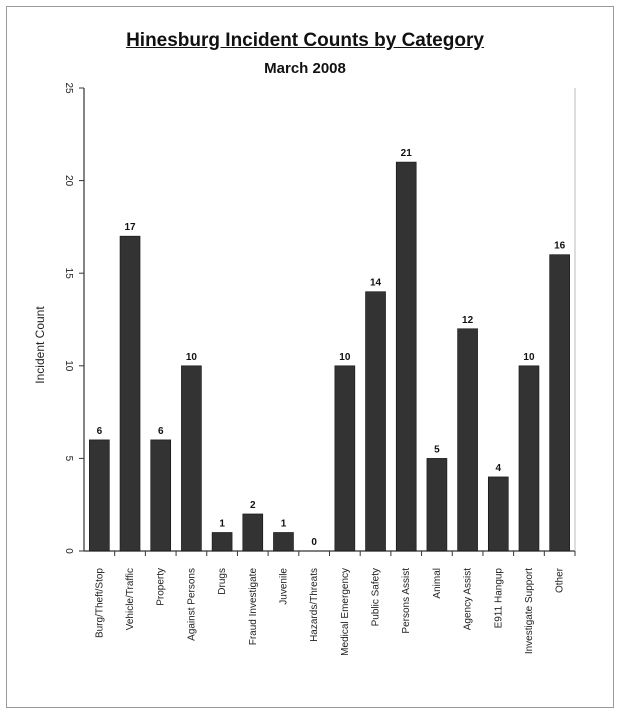  What do you see at coordinates (161, 587) in the screenshot?
I see `category-label: Property` at bounding box center [161, 587].